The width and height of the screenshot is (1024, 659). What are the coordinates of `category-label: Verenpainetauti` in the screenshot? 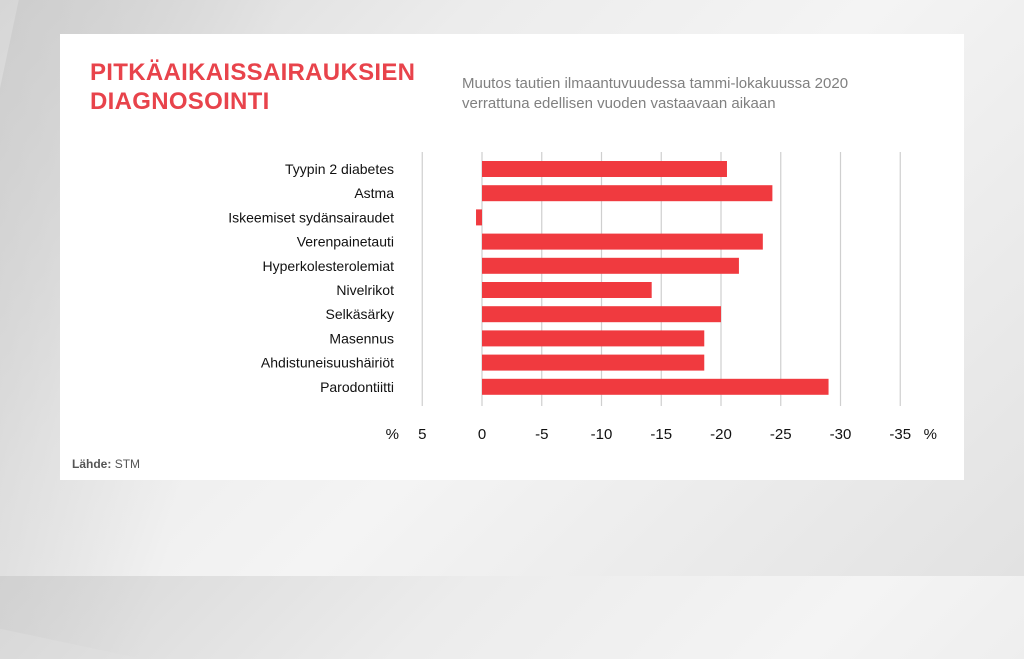 It's located at (345, 242).